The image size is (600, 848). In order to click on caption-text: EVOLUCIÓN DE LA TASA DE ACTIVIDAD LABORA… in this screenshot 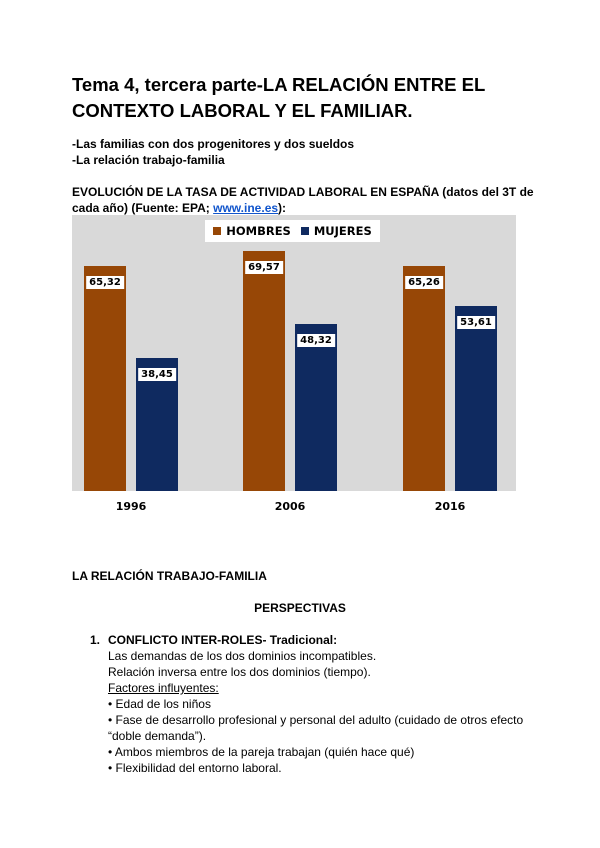, I will do `click(303, 200)`.